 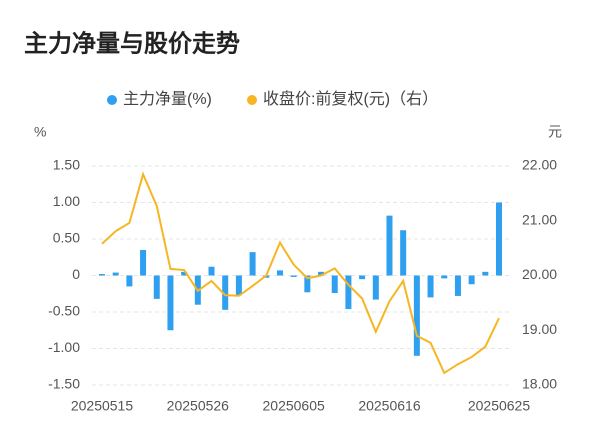 I want to click on legend-label: 收盘价:前复权(元)（右）, so click(x=350, y=98).